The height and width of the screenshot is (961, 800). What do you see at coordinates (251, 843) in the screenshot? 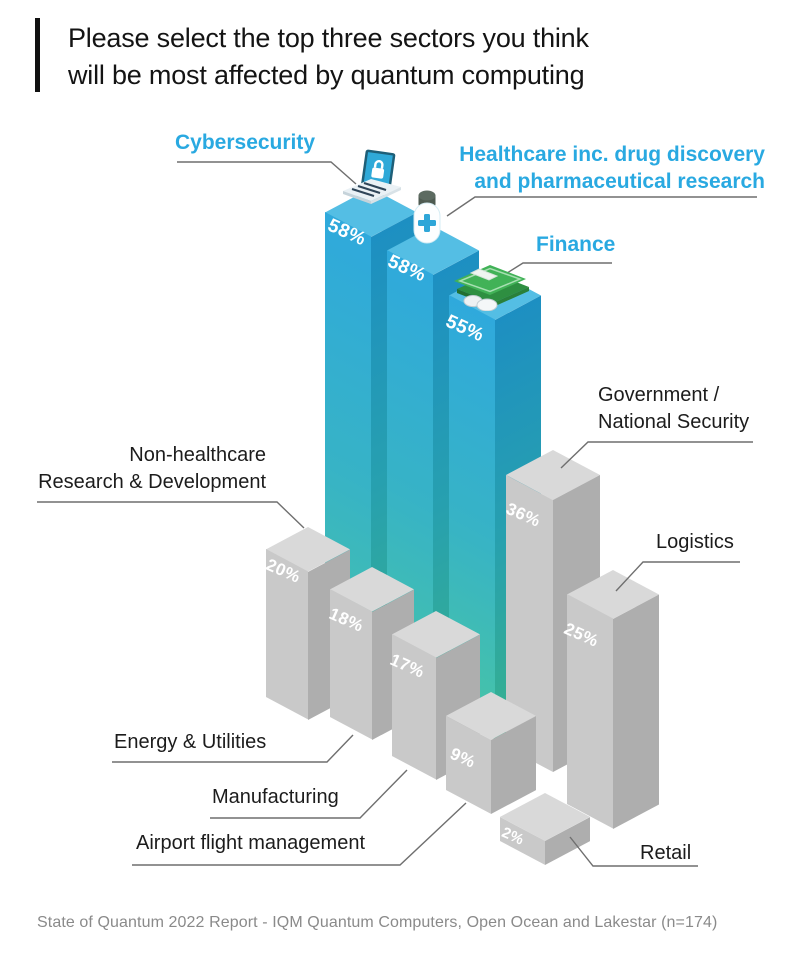
I see `label-airport: Airport flight management` at bounding box center [251, 843].